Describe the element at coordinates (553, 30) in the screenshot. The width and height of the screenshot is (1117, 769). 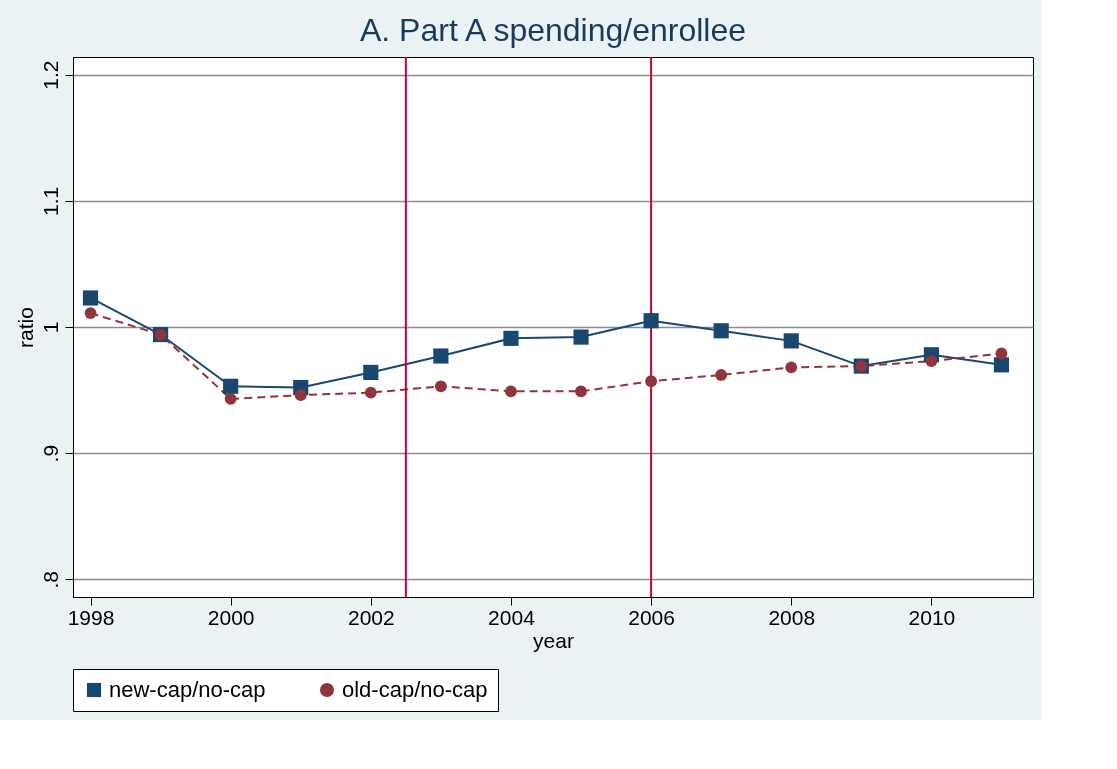
I see `chart-title: A. Part A spending/enrollee` at that location.